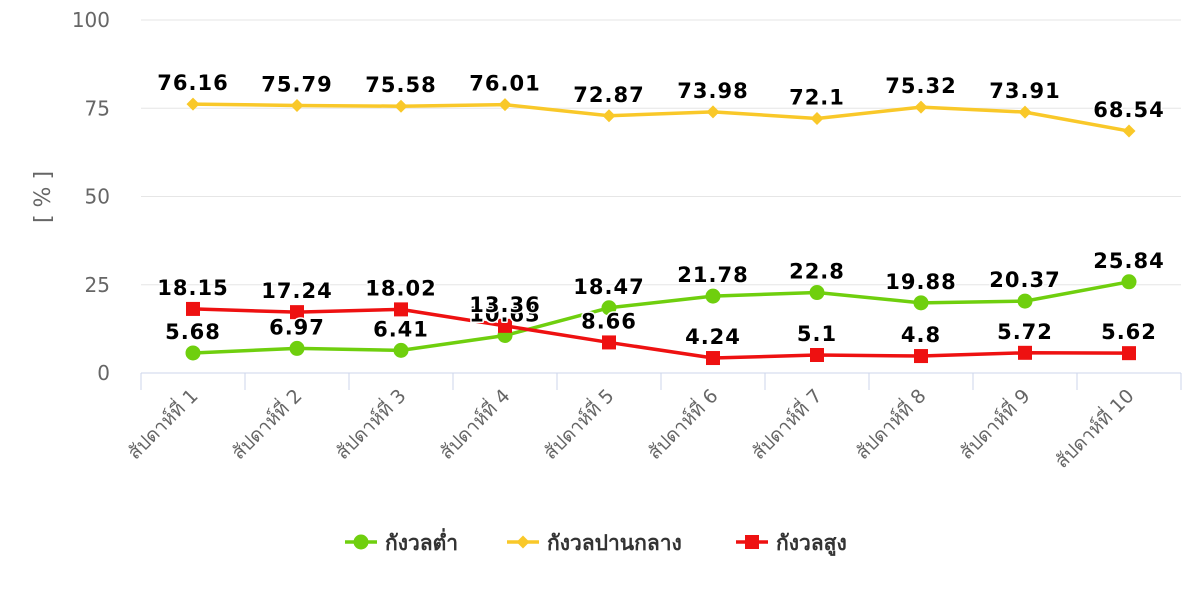 The image size is (1200, 600). I want to click on data-label: 19.88, so click(920, 282).